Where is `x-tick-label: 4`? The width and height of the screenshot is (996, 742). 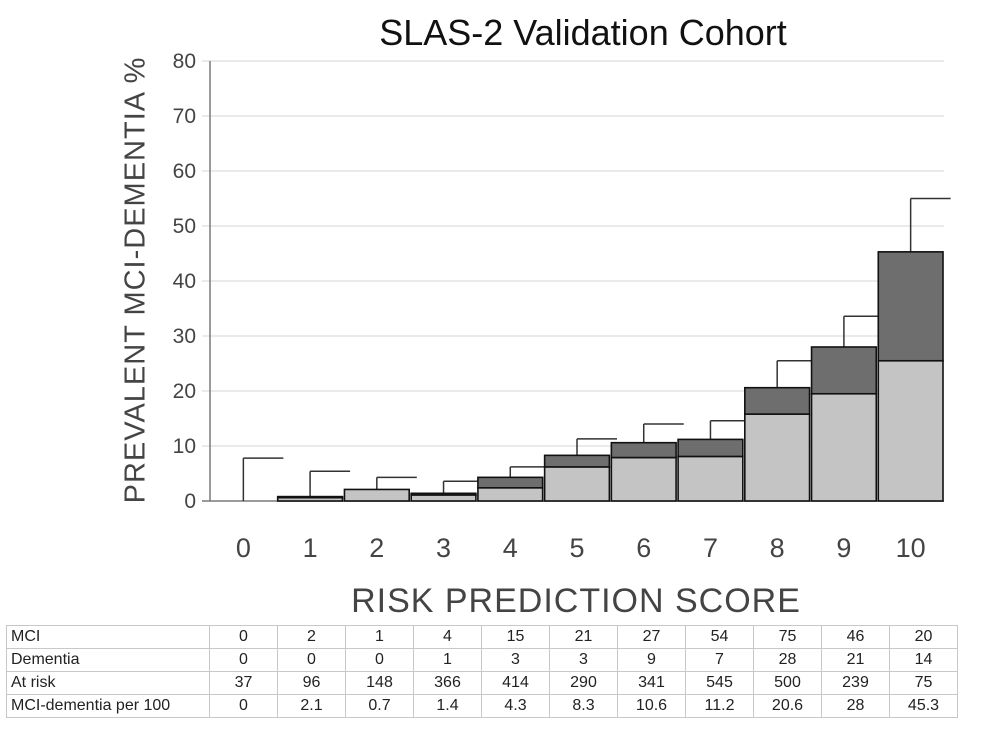
x-tick-label: 4 is located at coordinates (510, 548).